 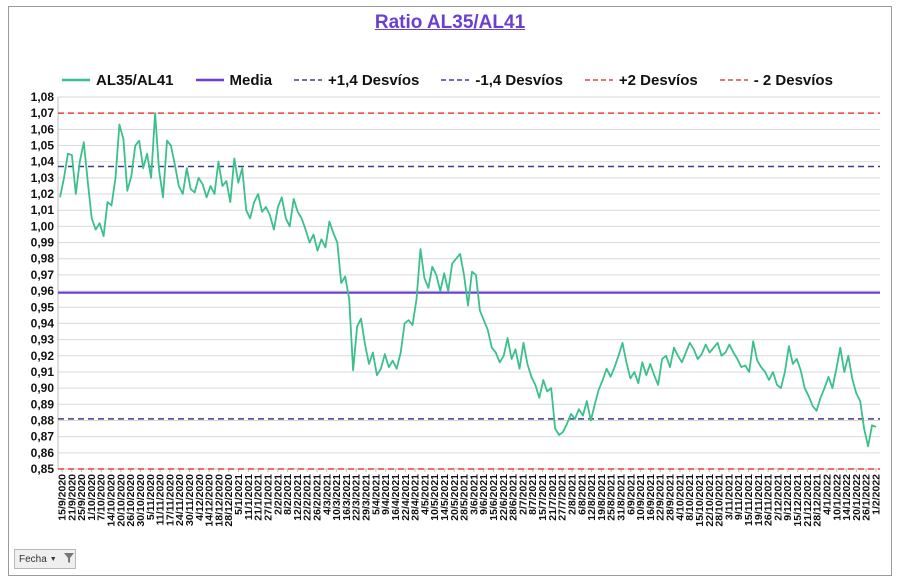 What do you see at coordinates (43, 437) in the screenshot?
I see `y-tick-label: 0,87` at bounding box center [43, 437].